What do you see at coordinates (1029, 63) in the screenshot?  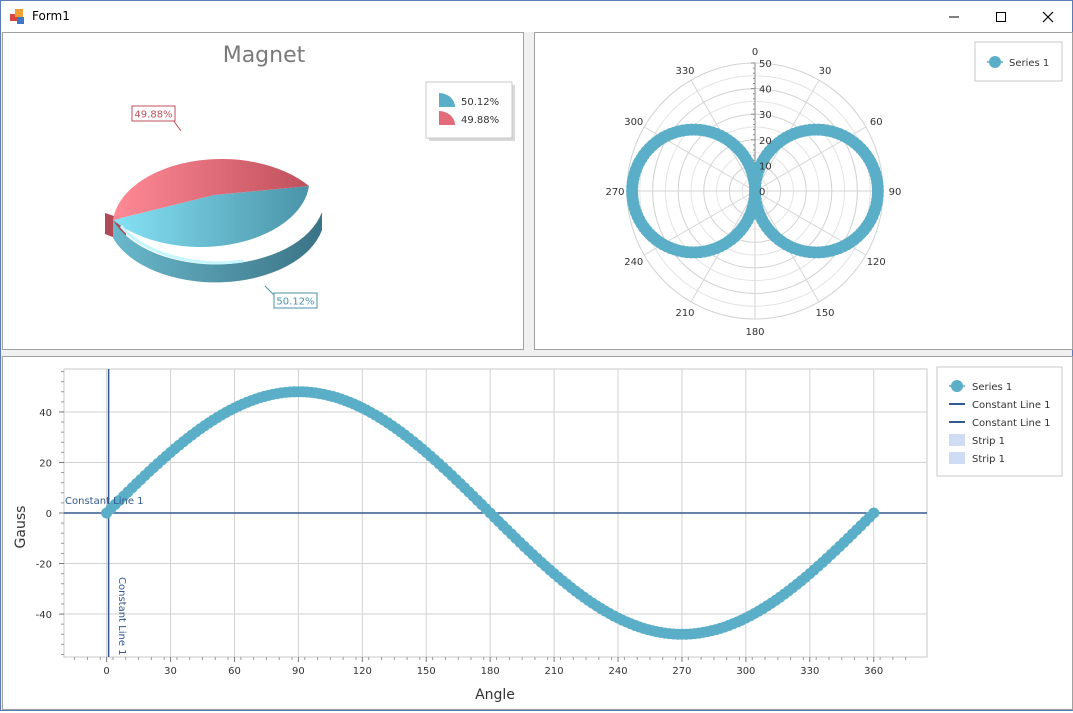 I see `polar-legend-label: Series 1` at bounding box center [1029, 63].